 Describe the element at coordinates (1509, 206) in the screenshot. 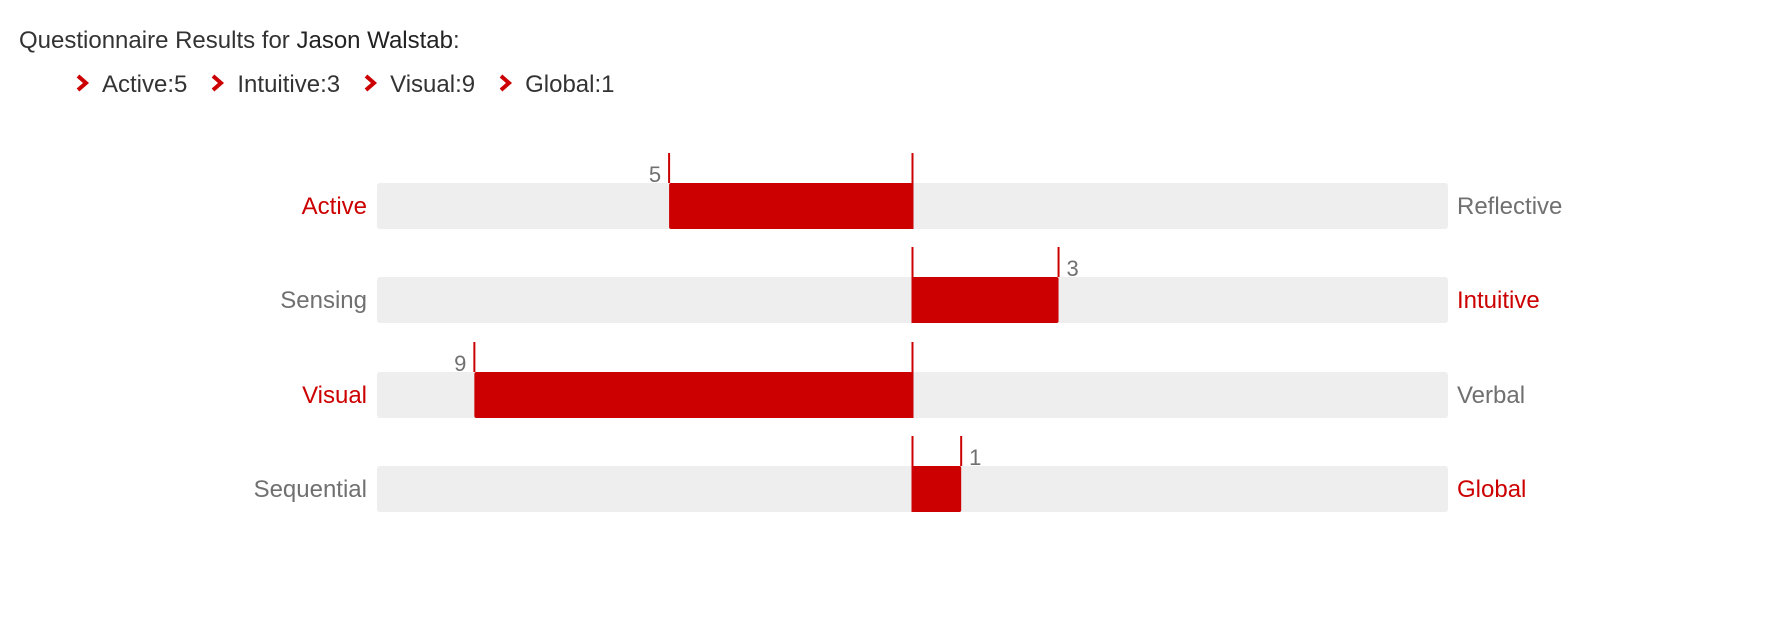

I see `scale-right-label: Reflective` at that location.